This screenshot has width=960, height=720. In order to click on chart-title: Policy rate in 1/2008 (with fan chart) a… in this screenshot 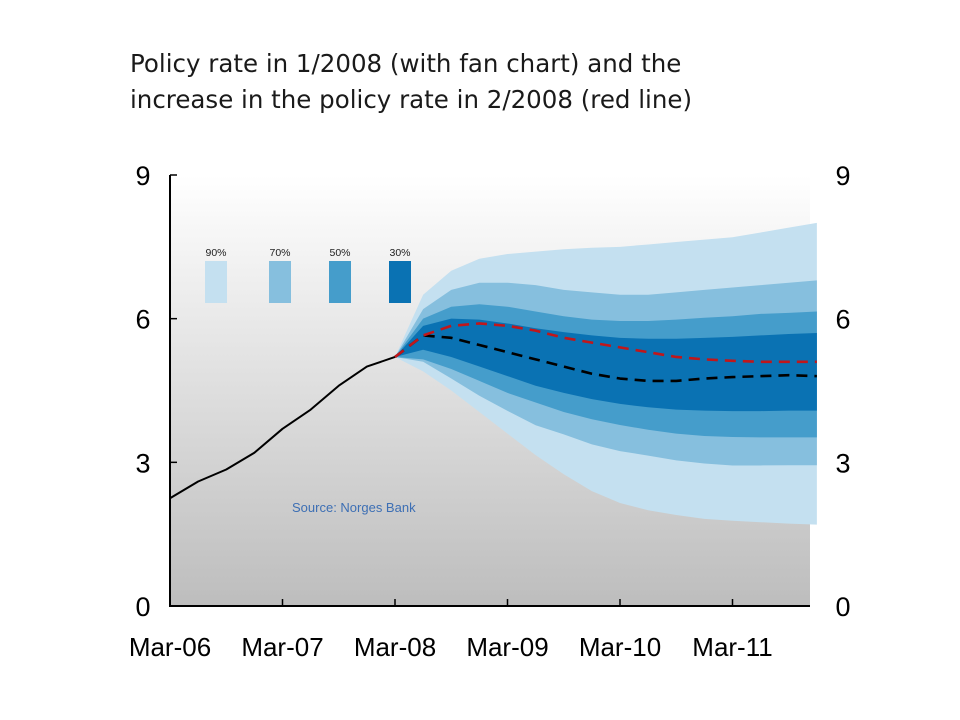, I will do `click(510, 82)`.